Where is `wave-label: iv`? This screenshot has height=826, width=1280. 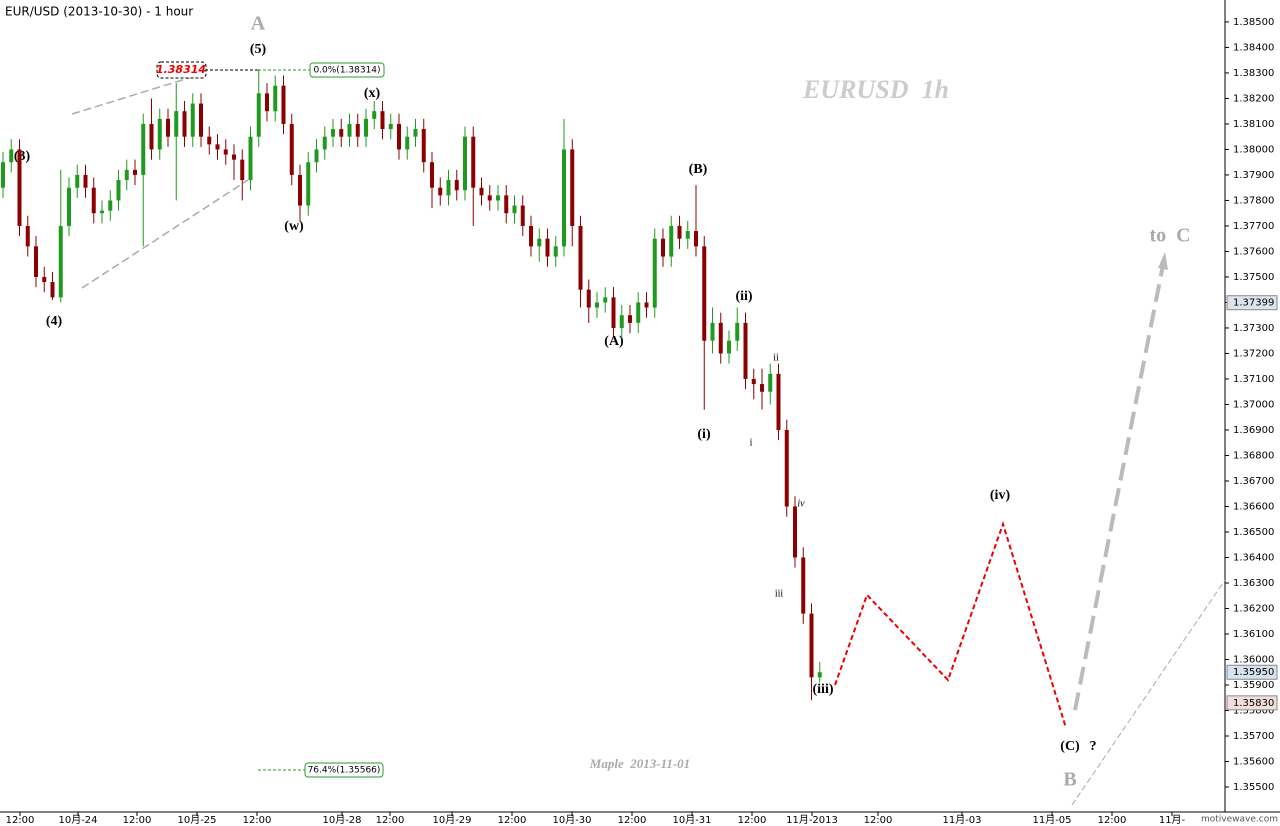 wave-label: iv is located at coordinates (801, 503).